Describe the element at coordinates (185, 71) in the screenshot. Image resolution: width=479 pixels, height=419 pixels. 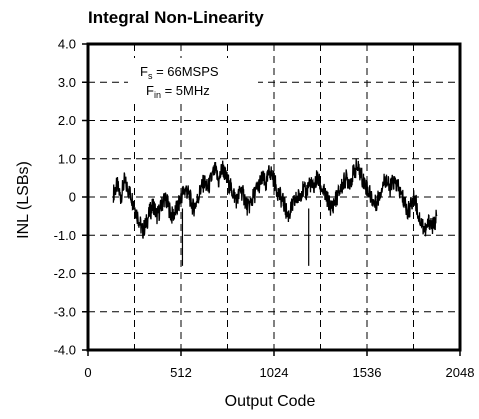
I see `annotation-line-1-rest: = 66MSPS` at that location.